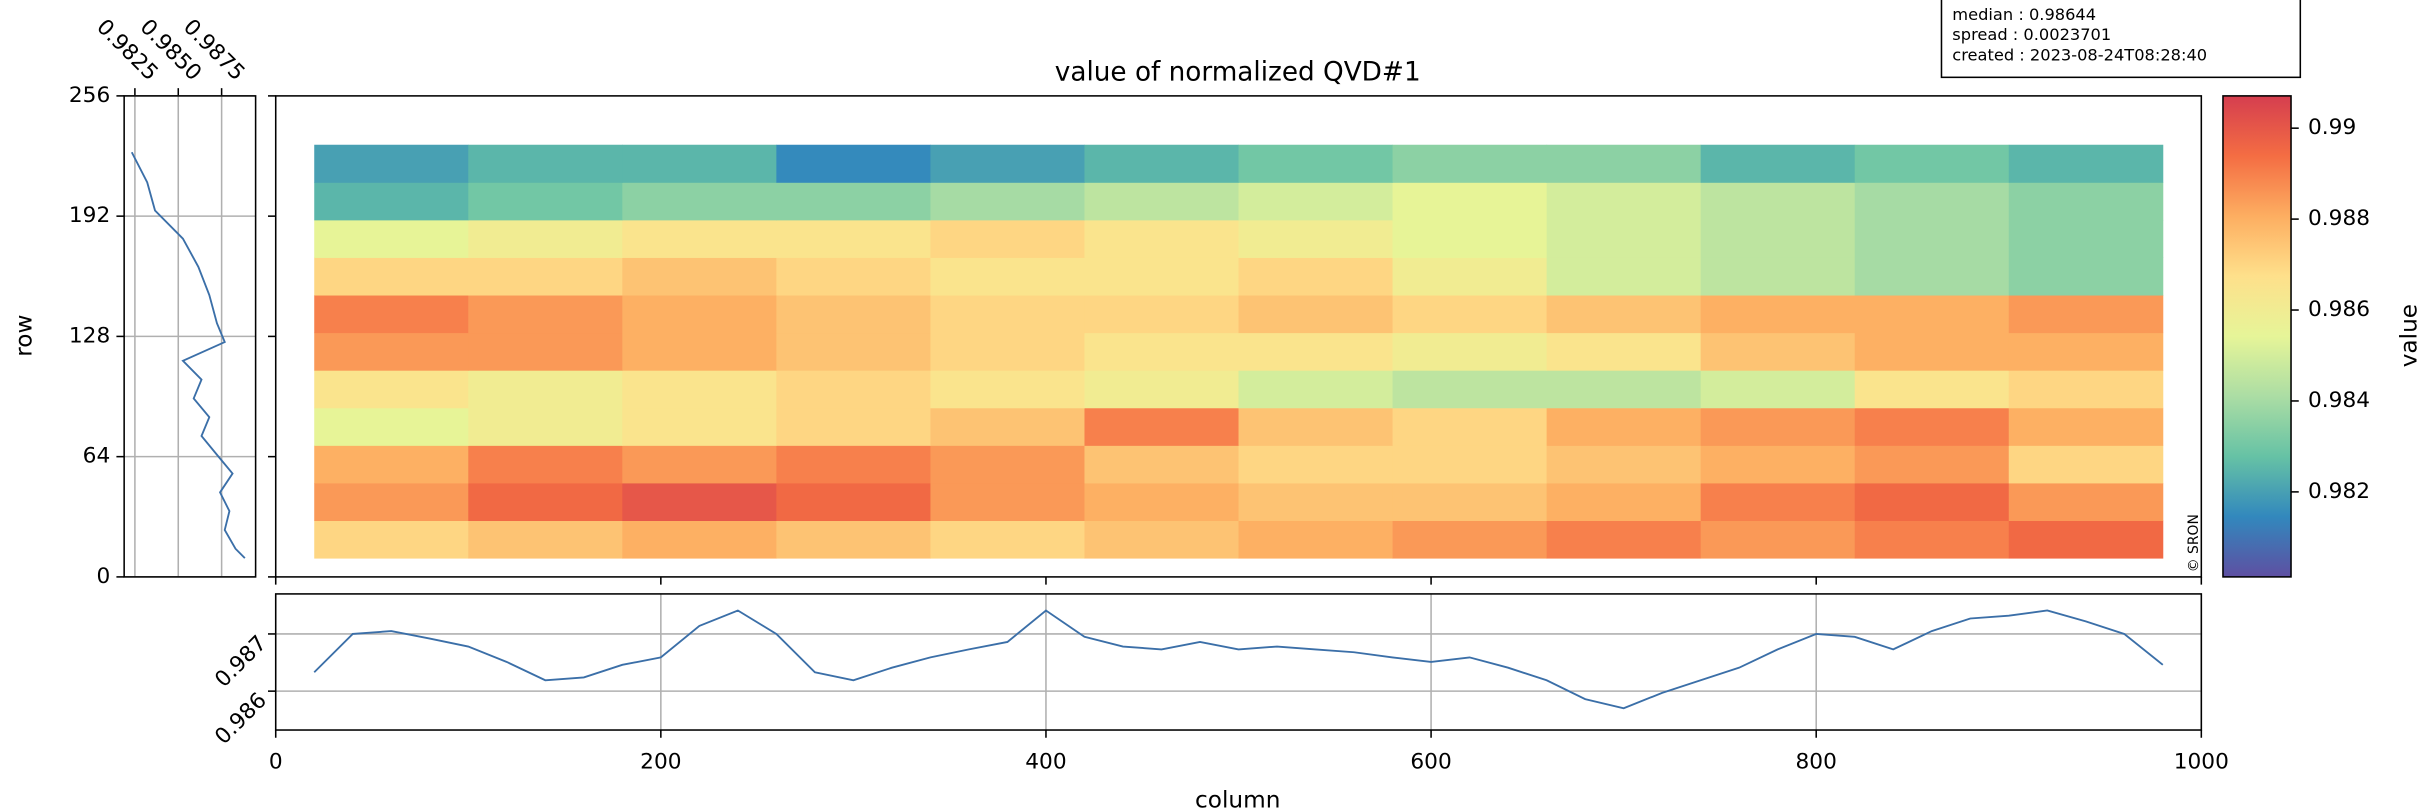 The width and height of the screenshot is (2426, 812). What do you see at coordinates (2332, 127) in the screenshot?
I see `colorbar-tick-label: 0.99` at bounding box center [2332, 127].